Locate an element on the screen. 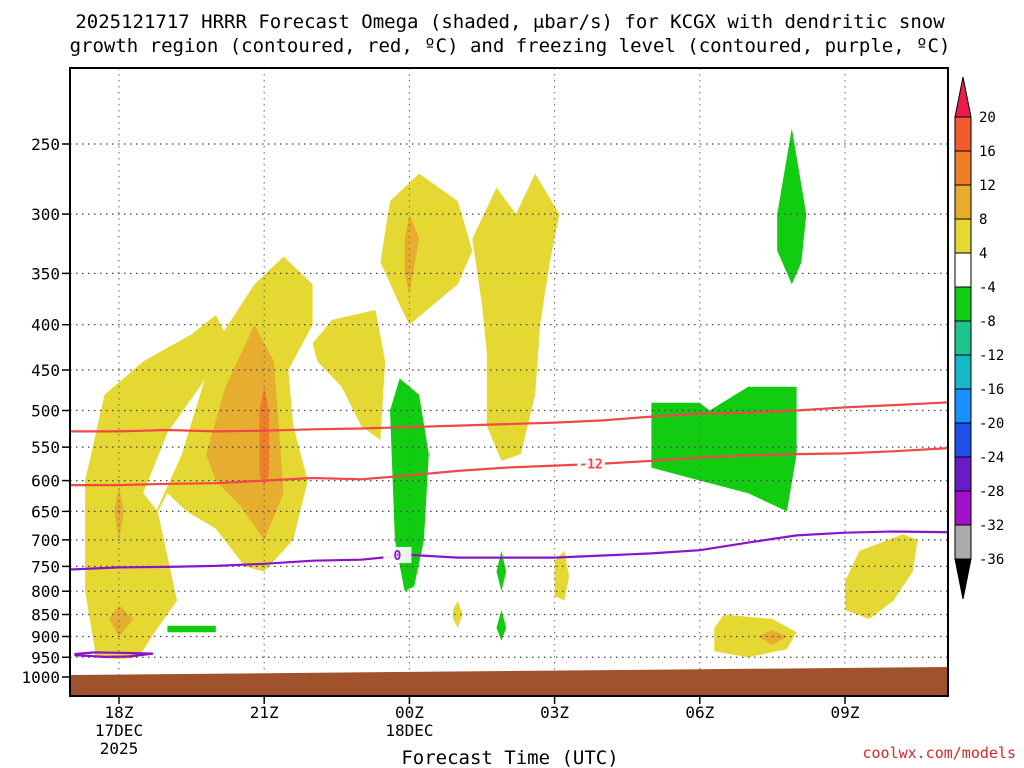  omega-region-downdraft-00z is located at coordinates (409, 485).